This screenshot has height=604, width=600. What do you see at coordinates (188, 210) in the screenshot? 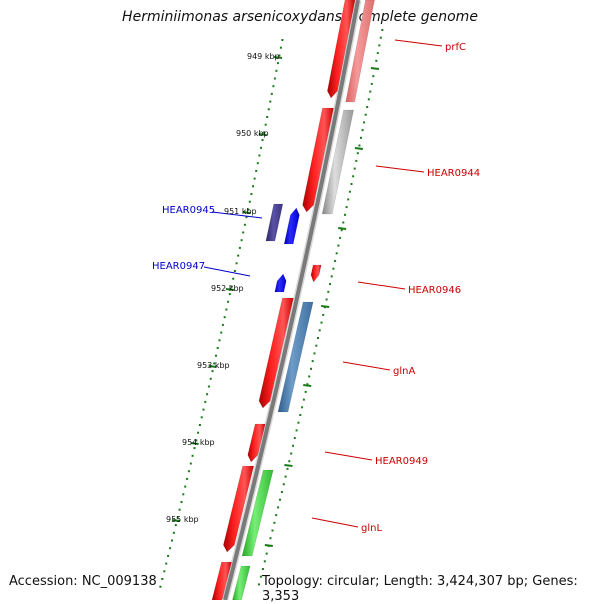
I see `gene-label-hear0945: HEAR0945` at bounding box center [188, 210].